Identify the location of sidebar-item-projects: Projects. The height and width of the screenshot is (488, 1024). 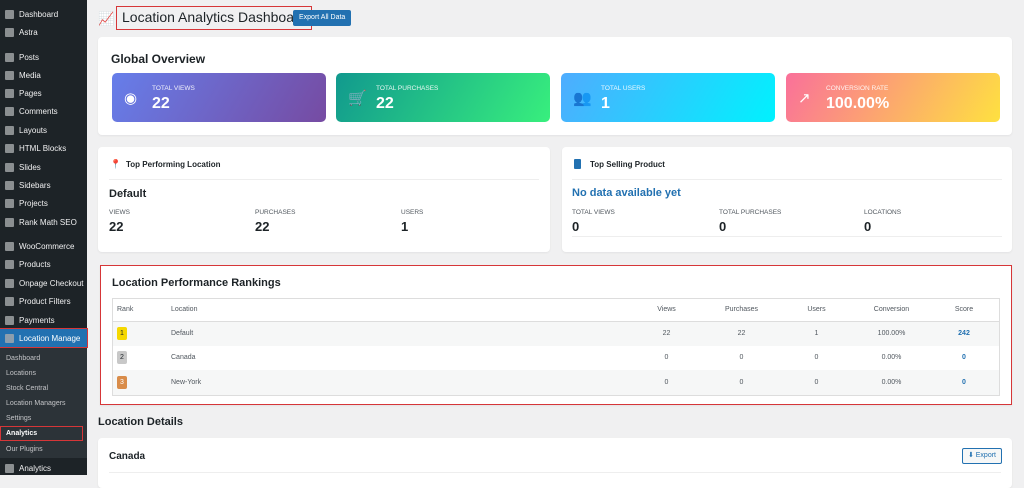
(43, 203).